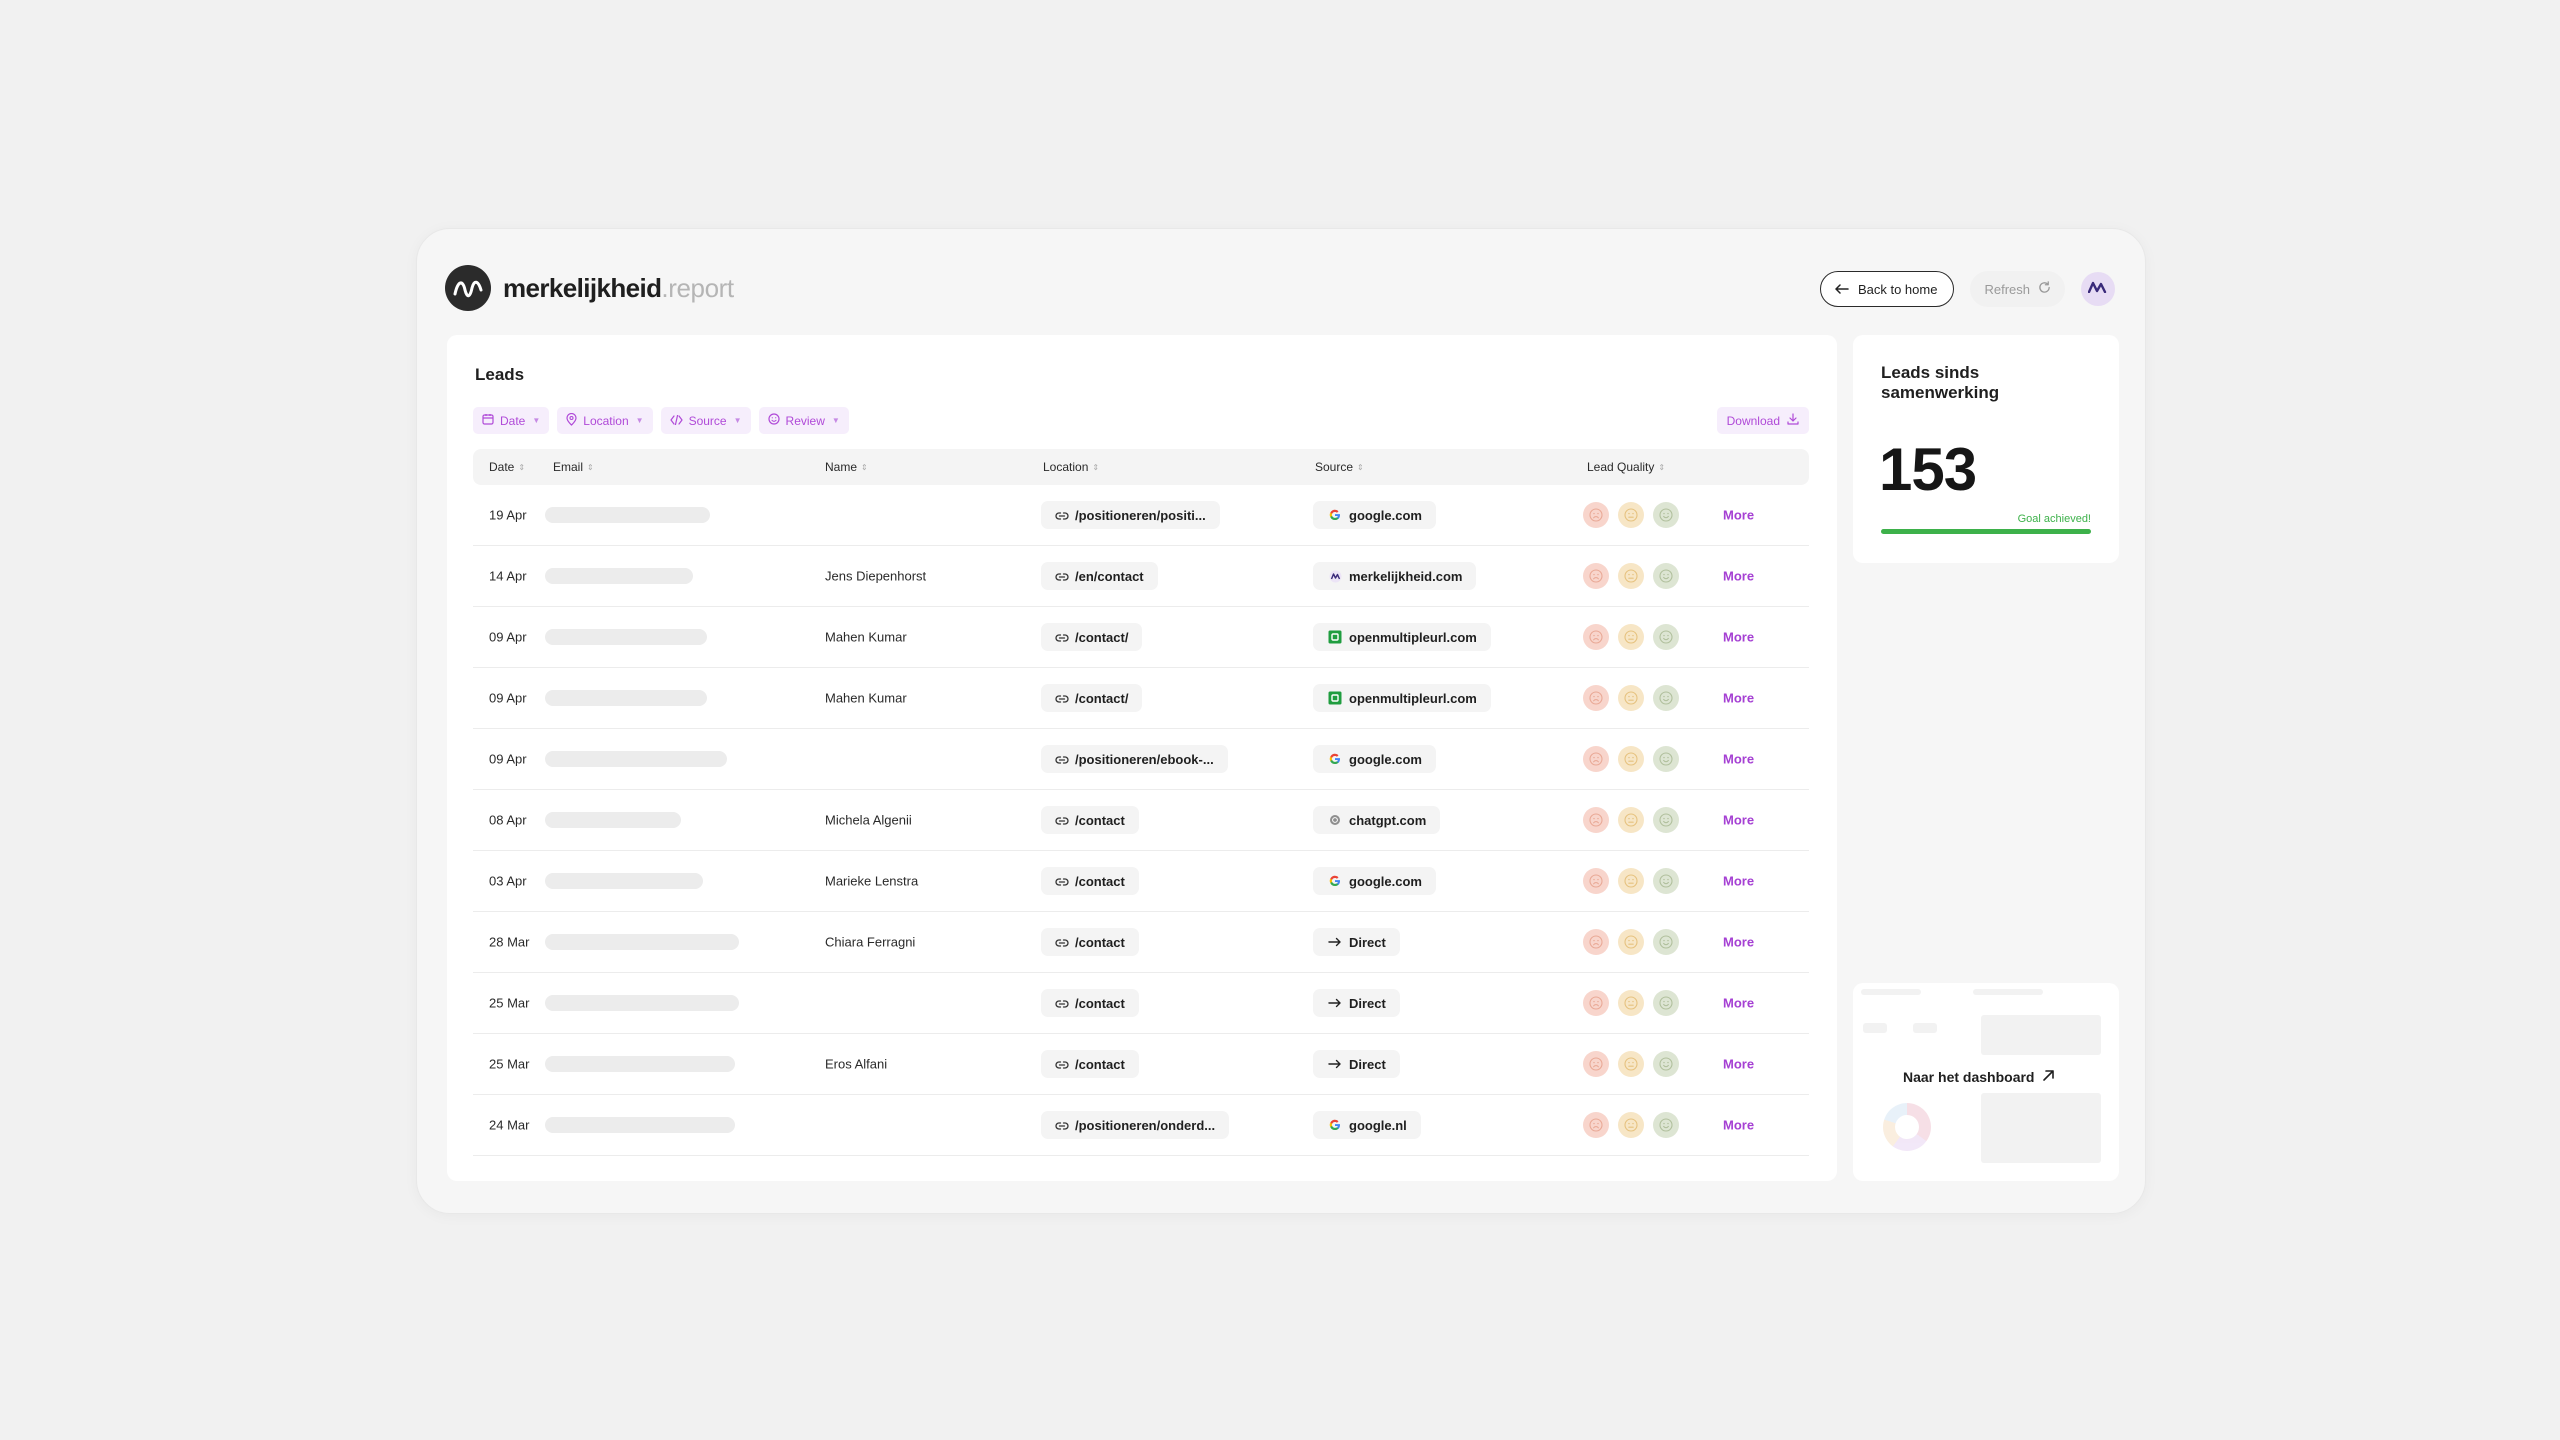 This screenshot has height=1440, width=2560. I want to click on column-source: Source ⇕, so click(1339, 467).